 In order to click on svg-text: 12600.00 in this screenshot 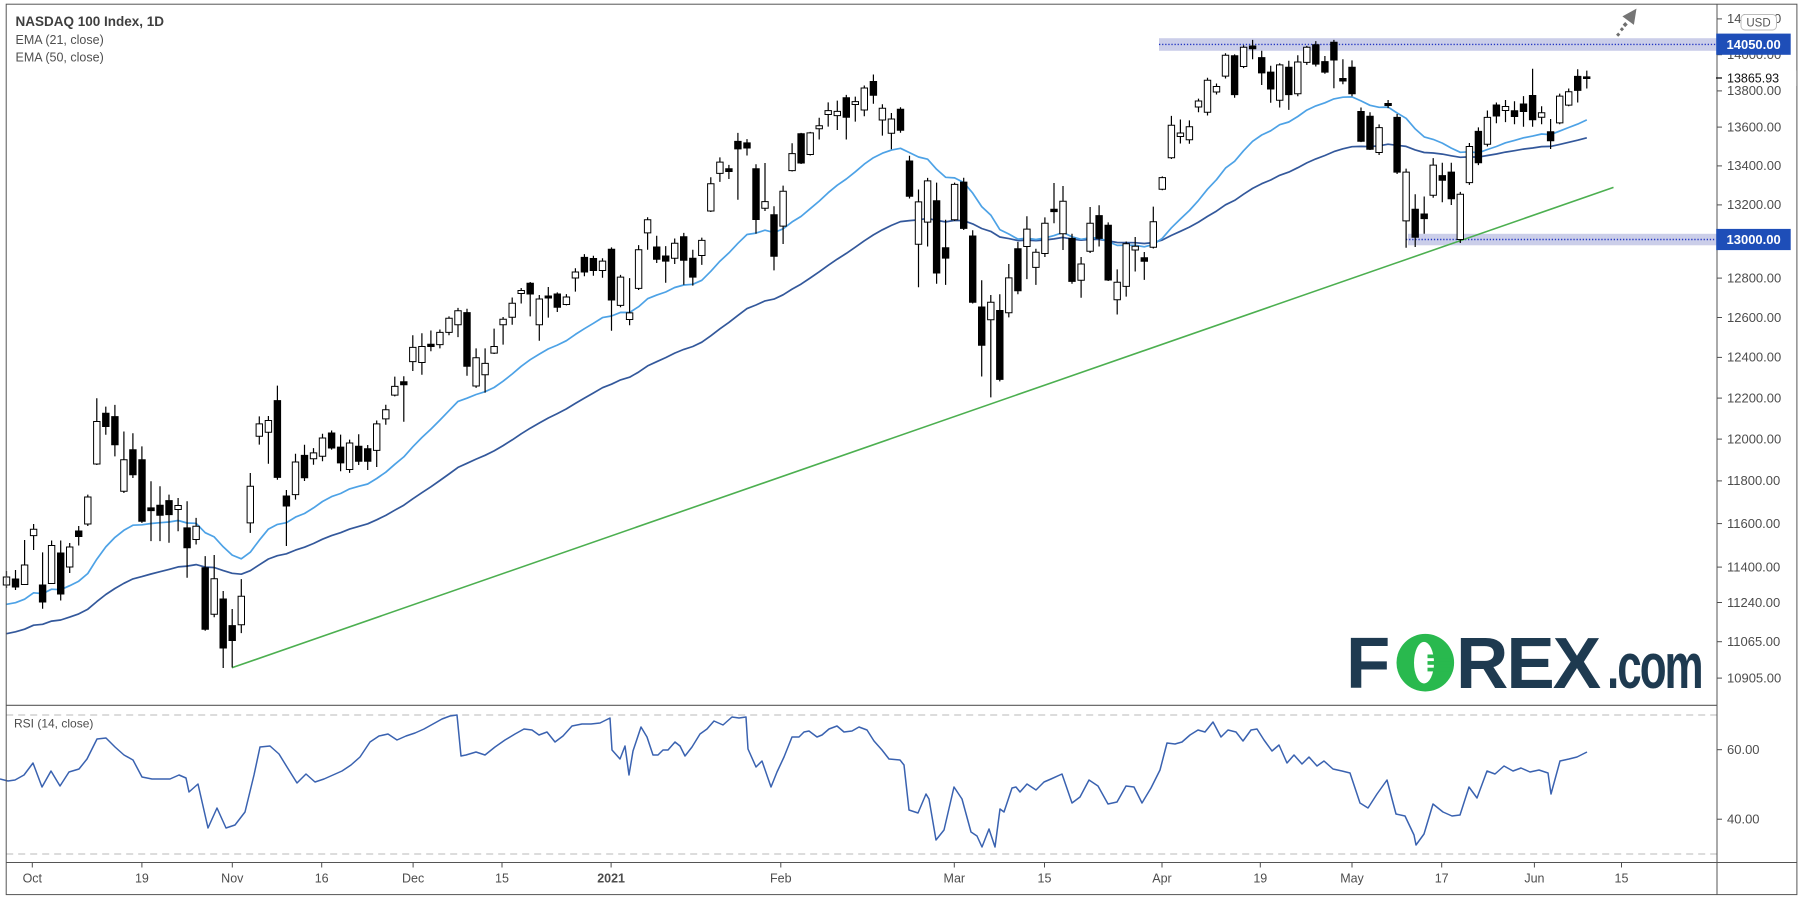, I will do `click(1754, 317)`.